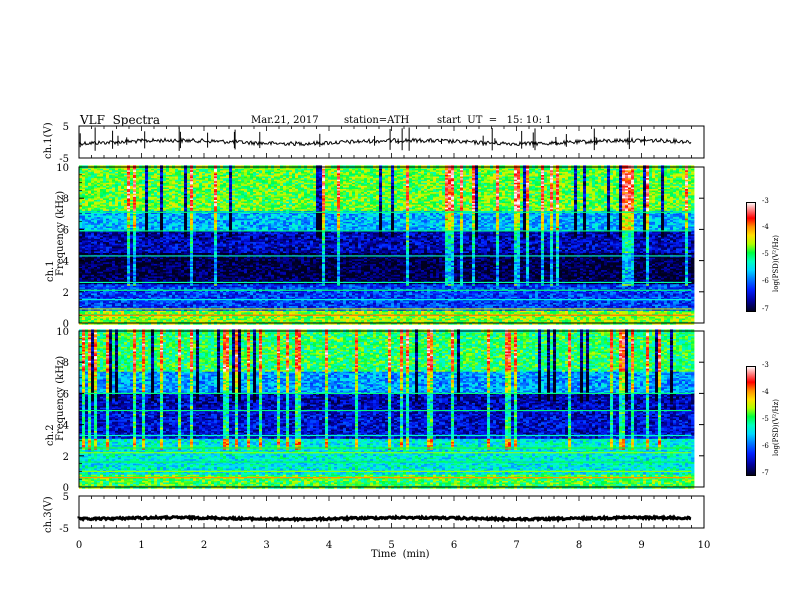  Describe the element at coordinates (385, 519) in the screenshot. I see `waveform-line-ch3` at that location.